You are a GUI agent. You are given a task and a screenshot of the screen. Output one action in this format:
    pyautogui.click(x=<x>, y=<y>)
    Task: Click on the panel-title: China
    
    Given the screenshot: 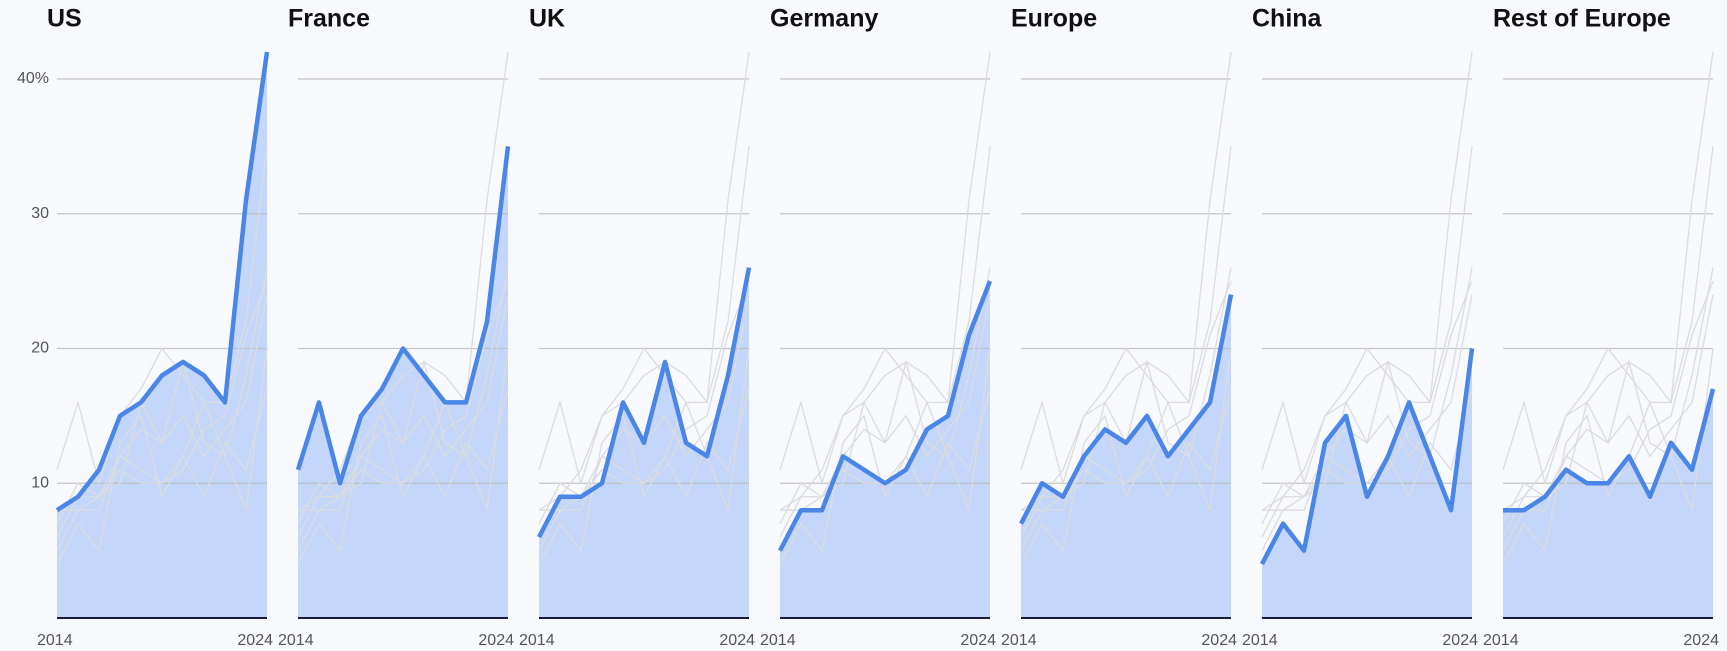 What is the action you would take?
    pyautogui.click(x=1287, y=19)
    